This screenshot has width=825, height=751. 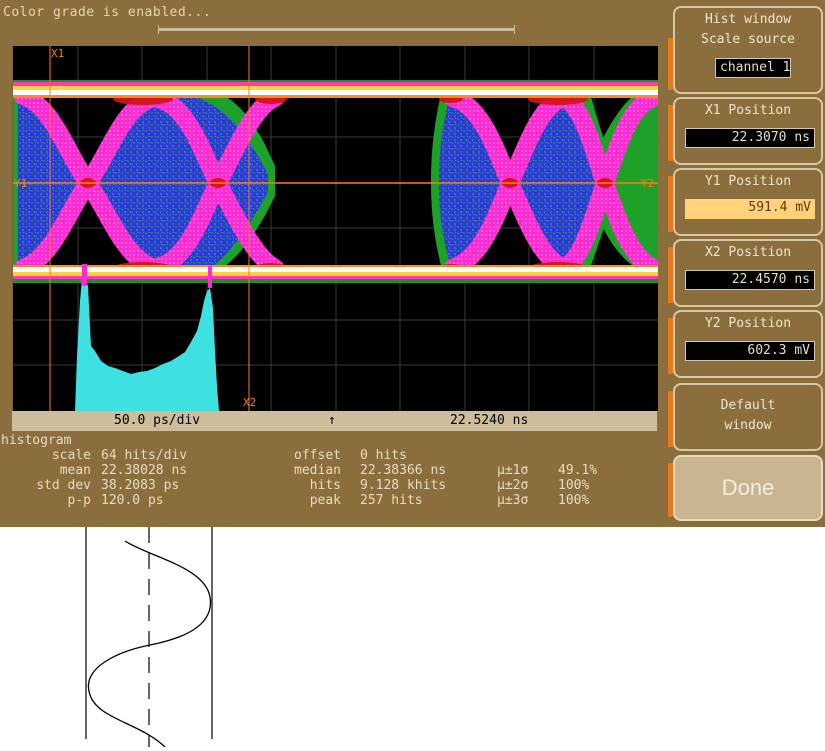 What do you see at coordinates (144, 455) in the screenshot?
I see `stat-value: 64 hits/div` at bounding box center [144, 455].